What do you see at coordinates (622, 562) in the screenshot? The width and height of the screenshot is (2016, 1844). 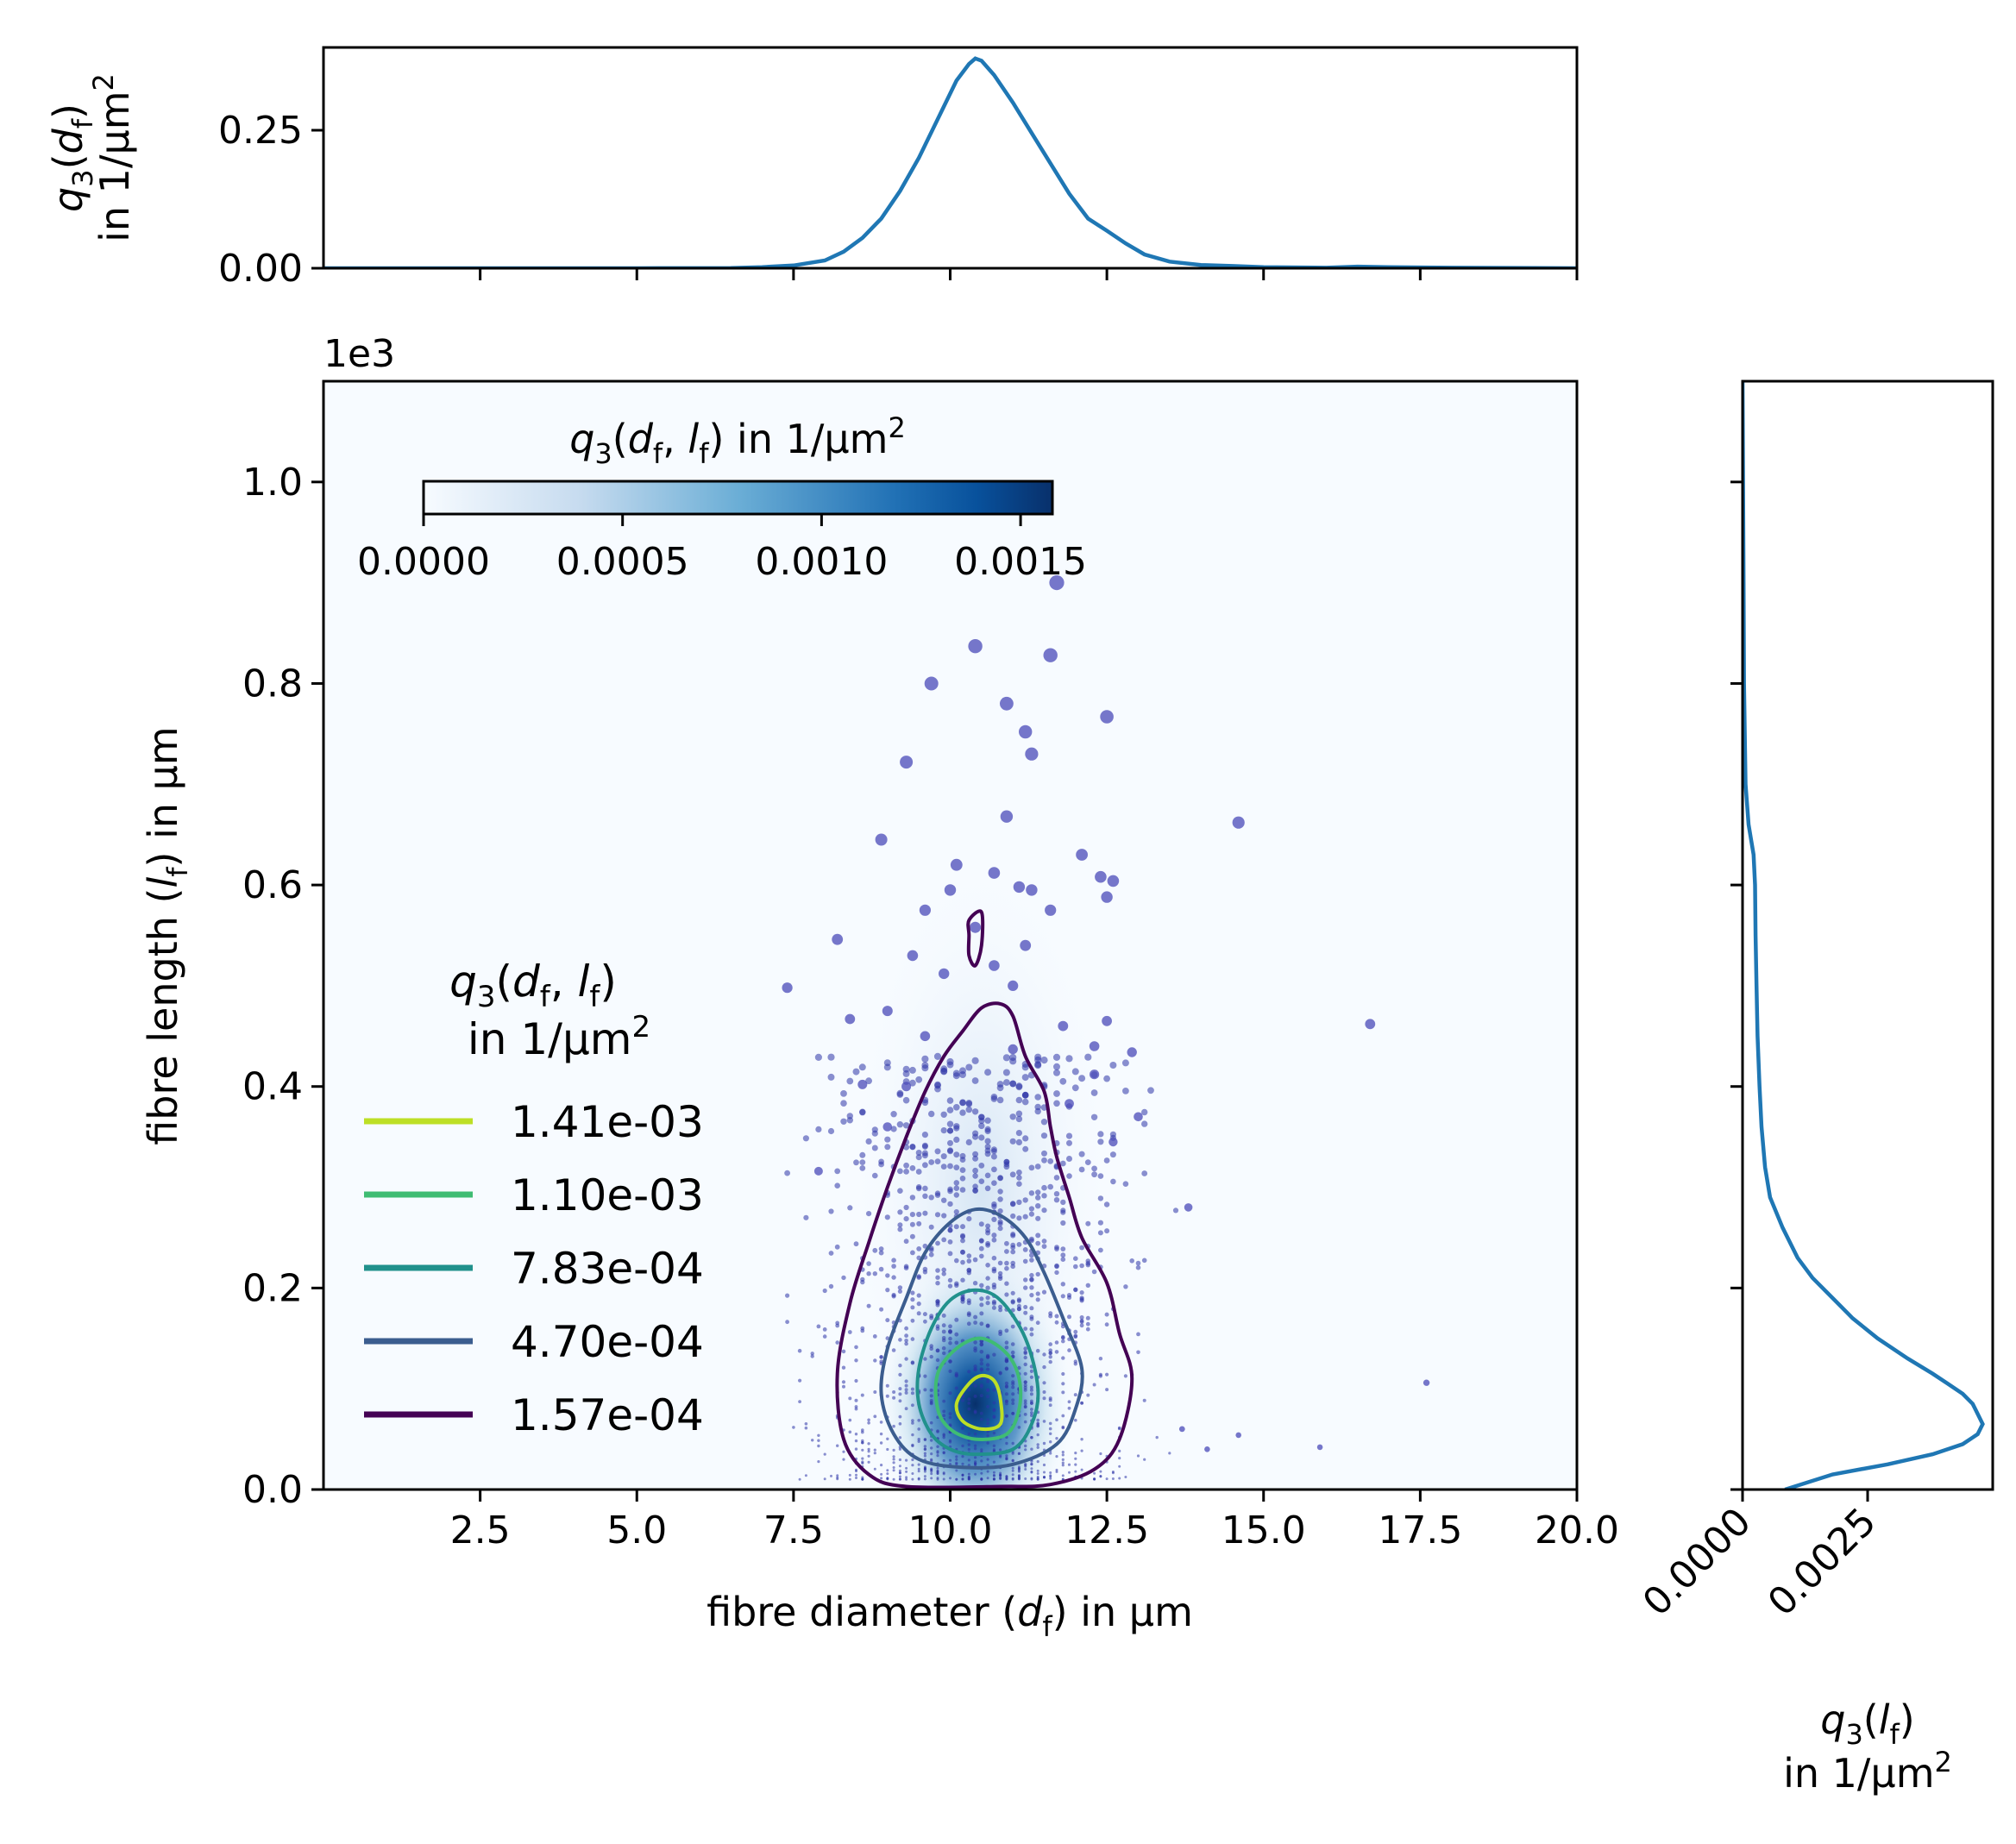 I see `colorbar-tick-label: 0.0005` at bounding box center [622, 562].